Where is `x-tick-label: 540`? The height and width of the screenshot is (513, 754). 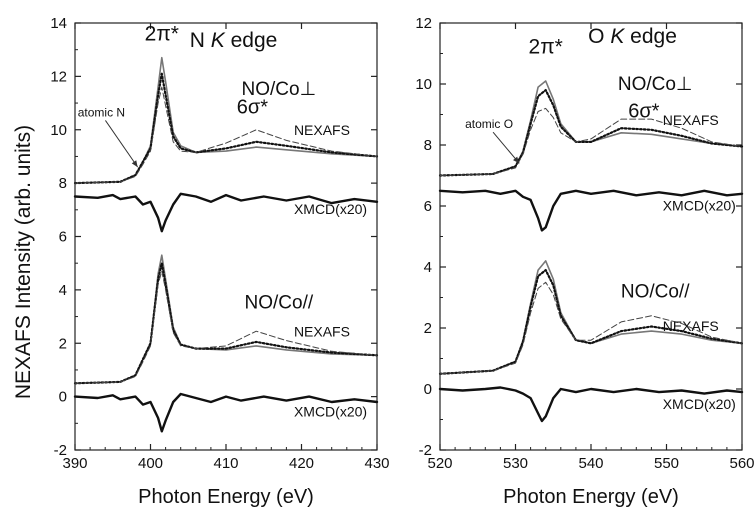
x-tick-label: 540 is located at coordinates (590, 463).